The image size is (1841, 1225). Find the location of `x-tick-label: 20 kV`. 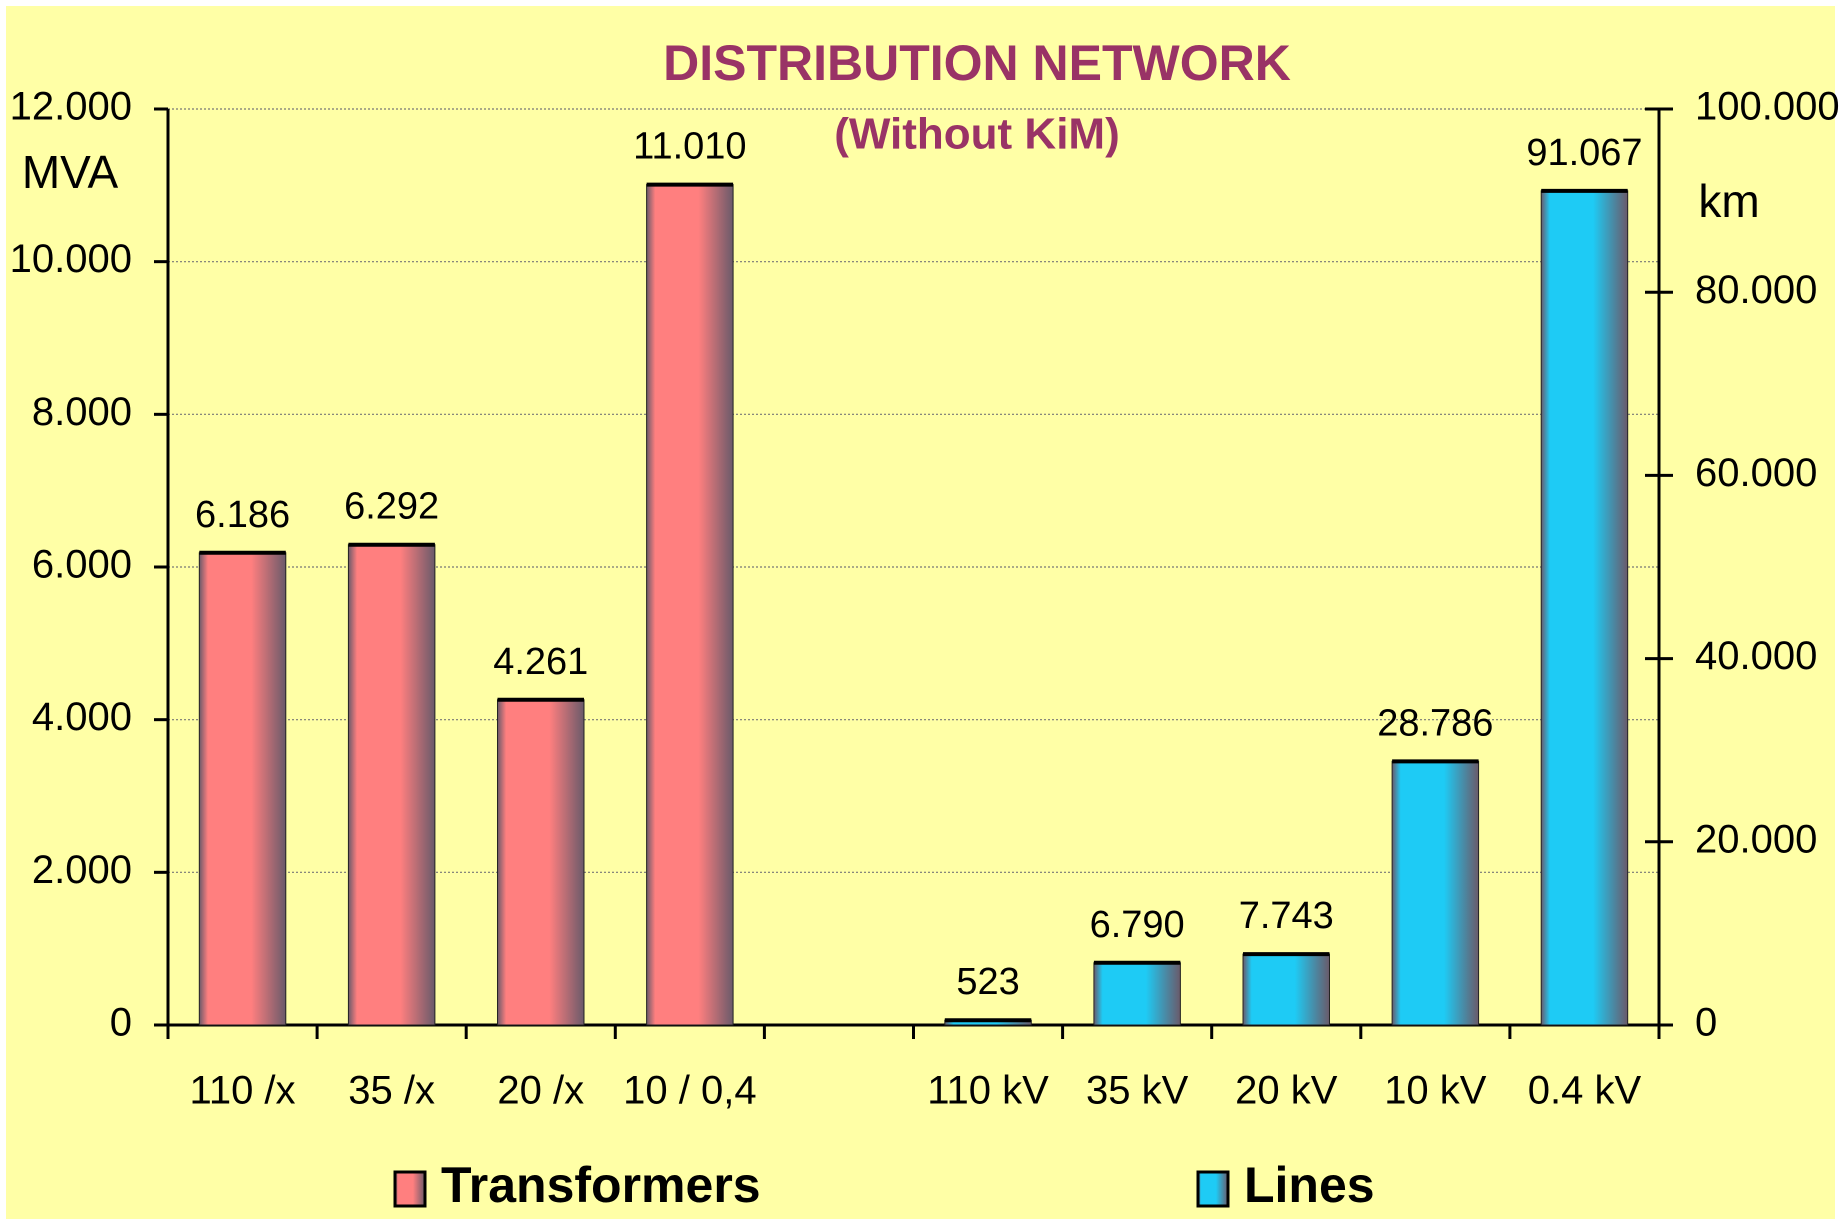

x-tick-label: 20 kV is located at coordinates (1286, 1091).